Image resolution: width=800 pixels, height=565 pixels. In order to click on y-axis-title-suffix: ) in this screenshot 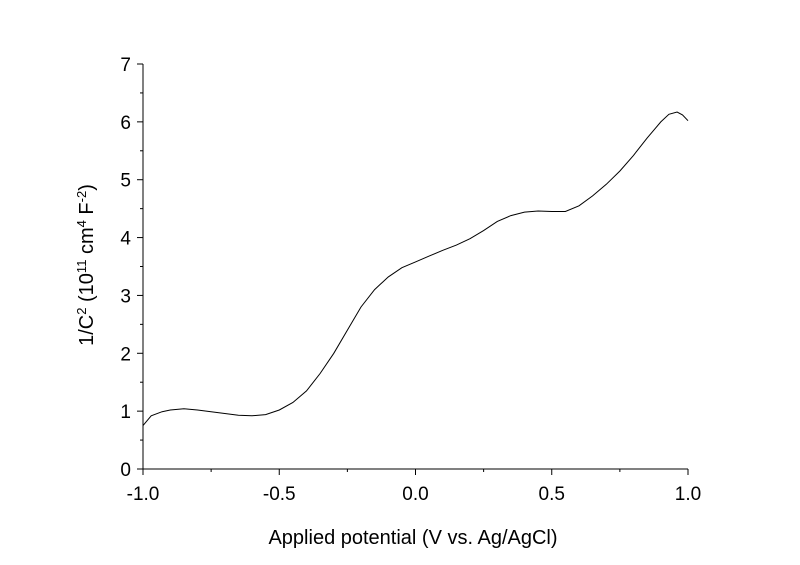, I will do `click(87, 187)`.